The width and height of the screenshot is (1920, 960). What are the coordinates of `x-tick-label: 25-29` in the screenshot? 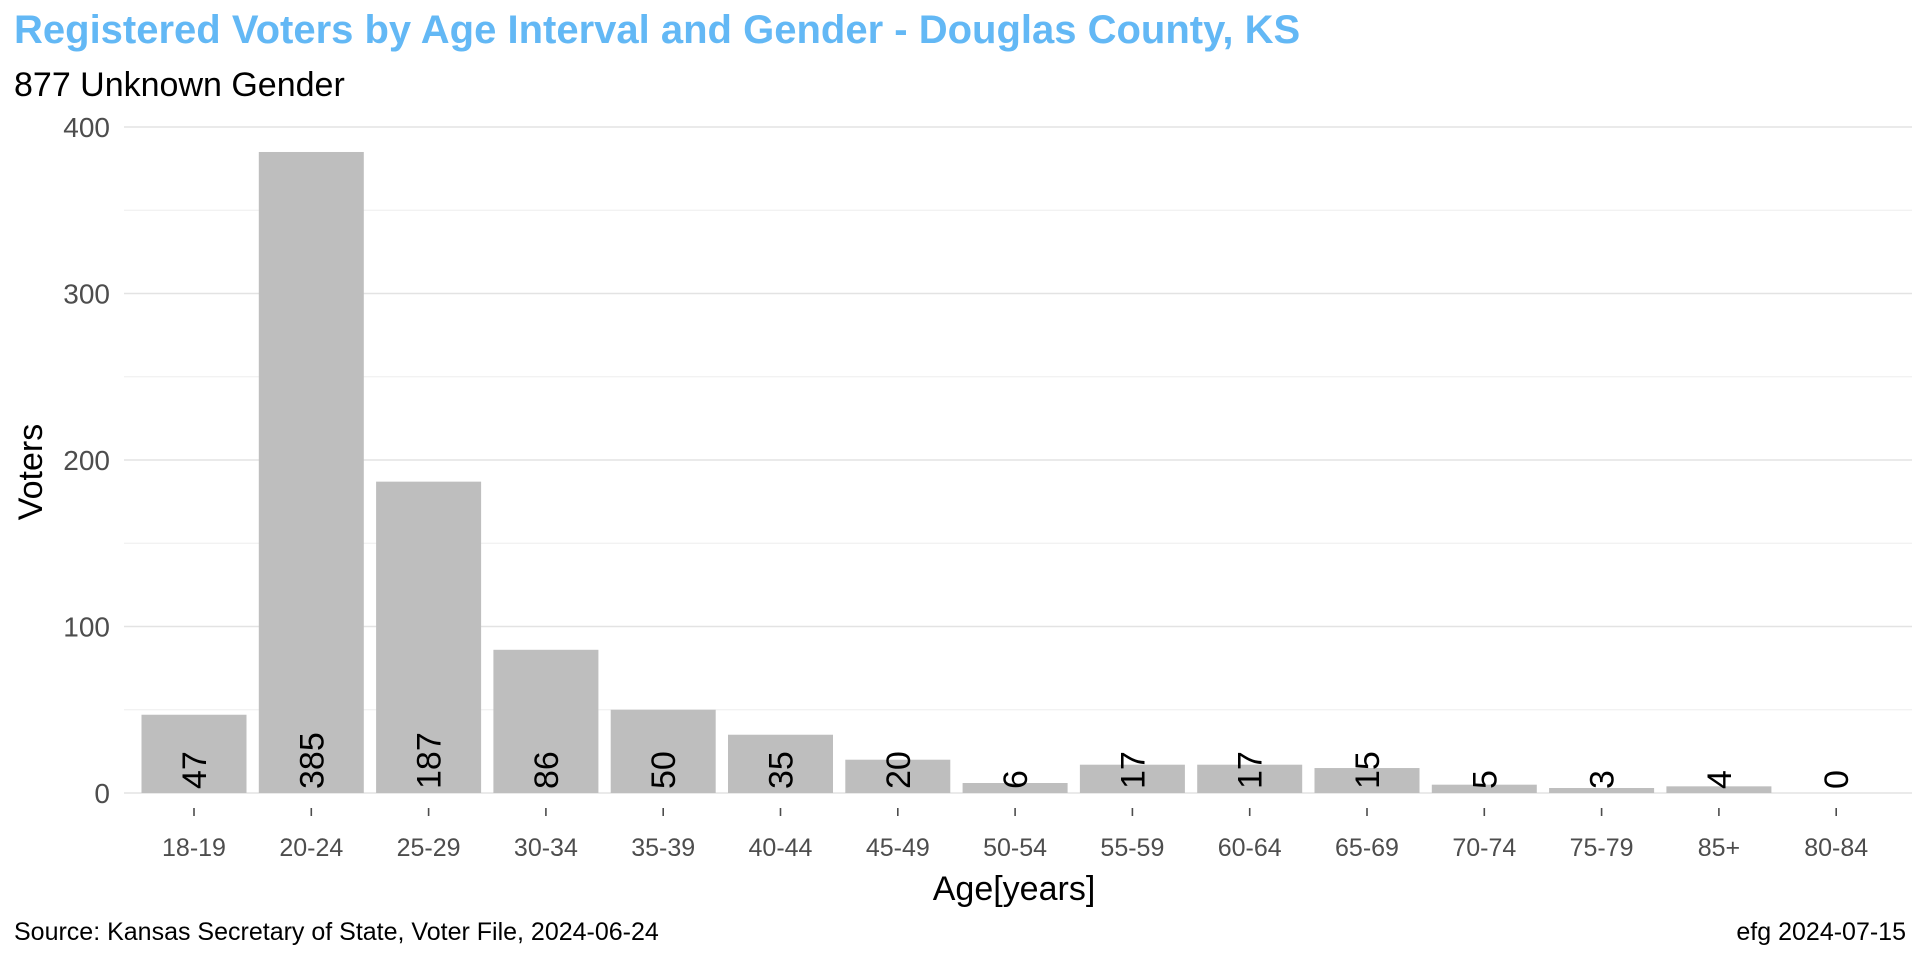 It's located at (429, 848).